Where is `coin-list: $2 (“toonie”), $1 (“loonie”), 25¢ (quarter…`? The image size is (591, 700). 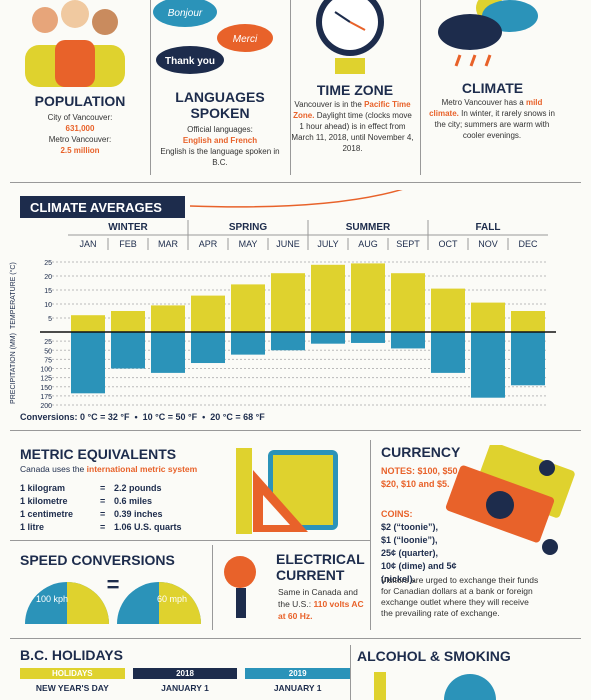
coin-list: $2 (“toonie”), $1 (“loonie”), 25¢ (quarter… is located at coordinates (436, 553).